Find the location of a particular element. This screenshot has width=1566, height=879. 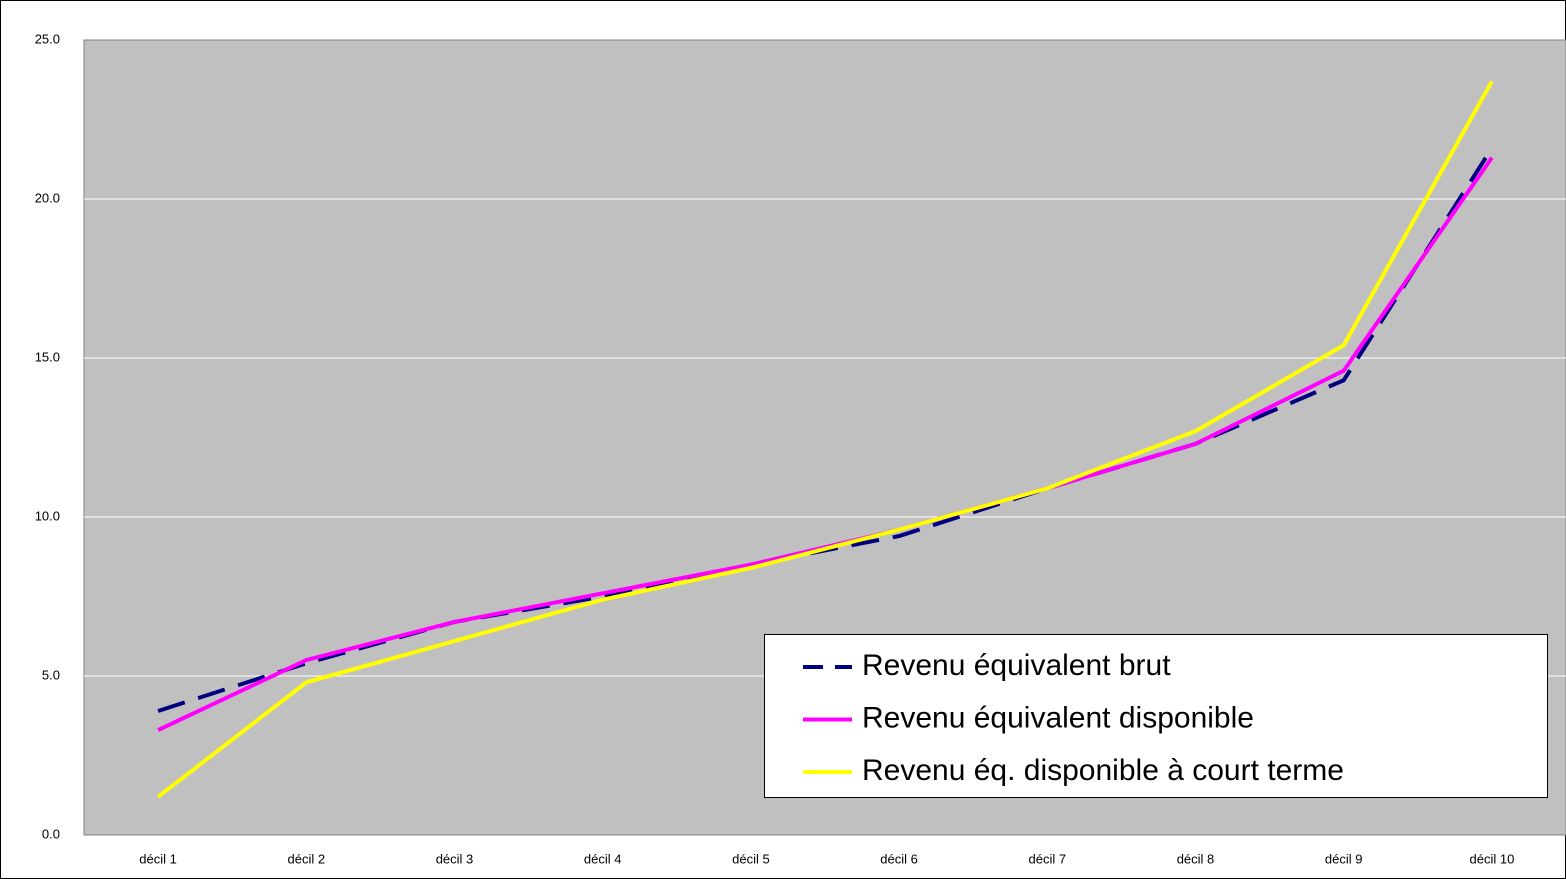

x-tick-label: décil 3 is located at coordinates (455, 858).